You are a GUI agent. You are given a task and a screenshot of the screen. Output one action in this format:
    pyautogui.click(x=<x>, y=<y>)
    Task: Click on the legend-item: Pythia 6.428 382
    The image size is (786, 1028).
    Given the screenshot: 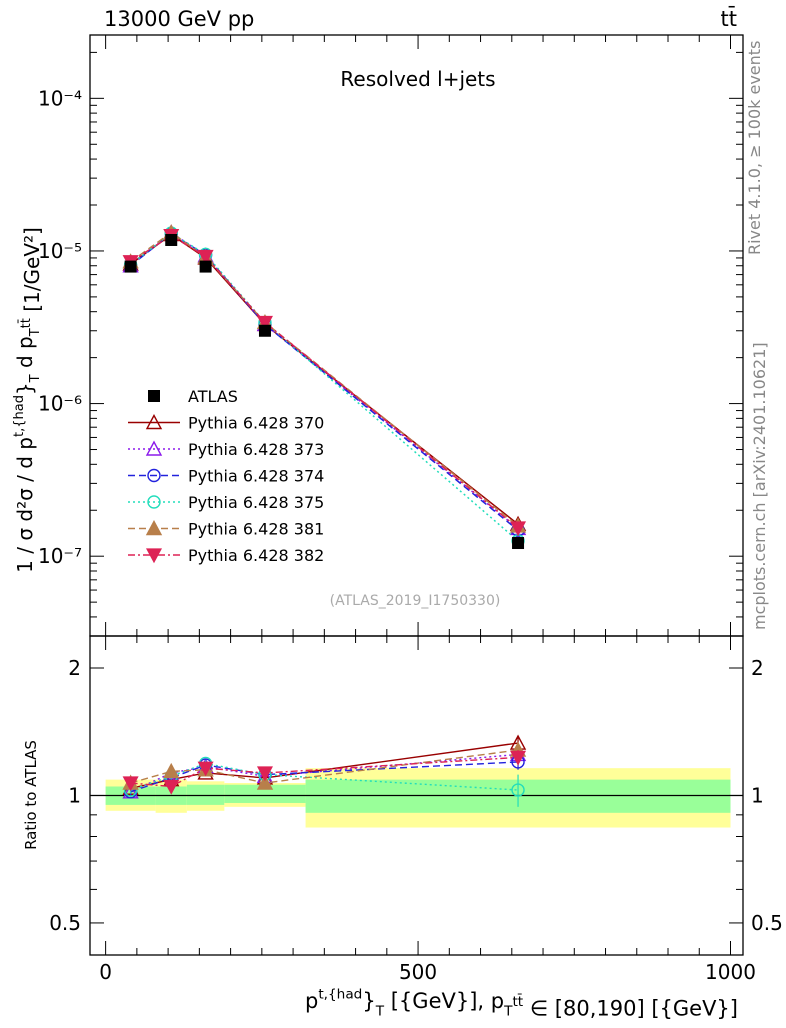 What is the action you would take?
    pyautogui.click(x=226, y=555)
    